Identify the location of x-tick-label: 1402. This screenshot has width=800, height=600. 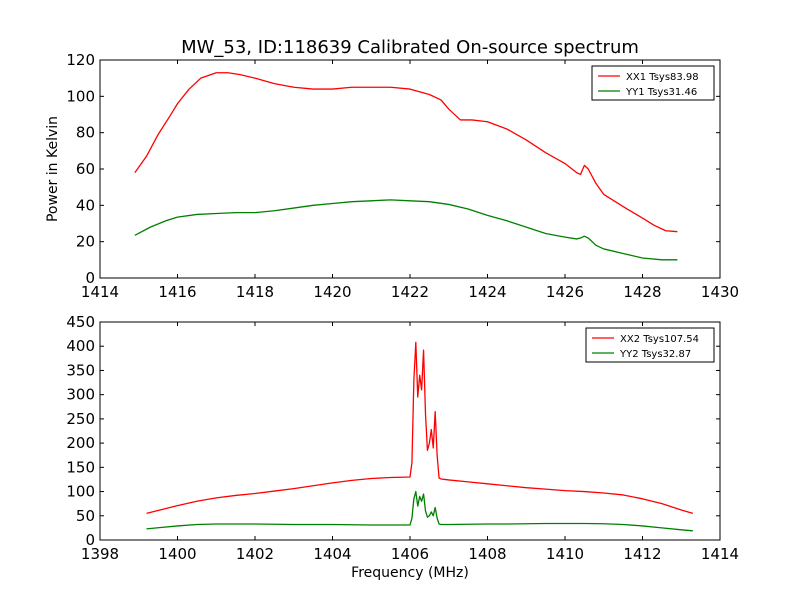
(255, 554).